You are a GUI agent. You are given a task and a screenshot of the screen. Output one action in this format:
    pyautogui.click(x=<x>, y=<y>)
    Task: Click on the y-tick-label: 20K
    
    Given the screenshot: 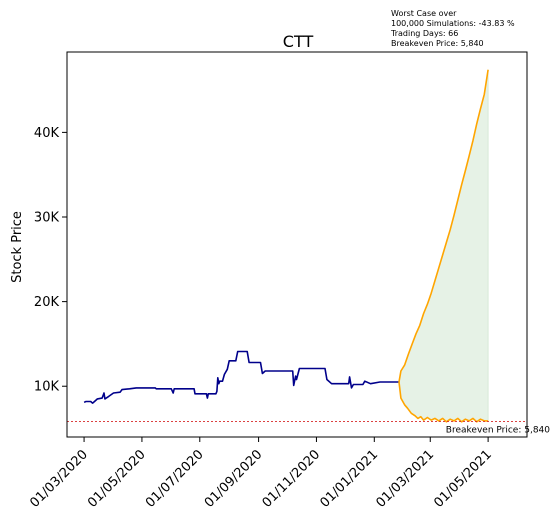 What is the action you would take?
    pyautogui.click(x=47, y=302)
    